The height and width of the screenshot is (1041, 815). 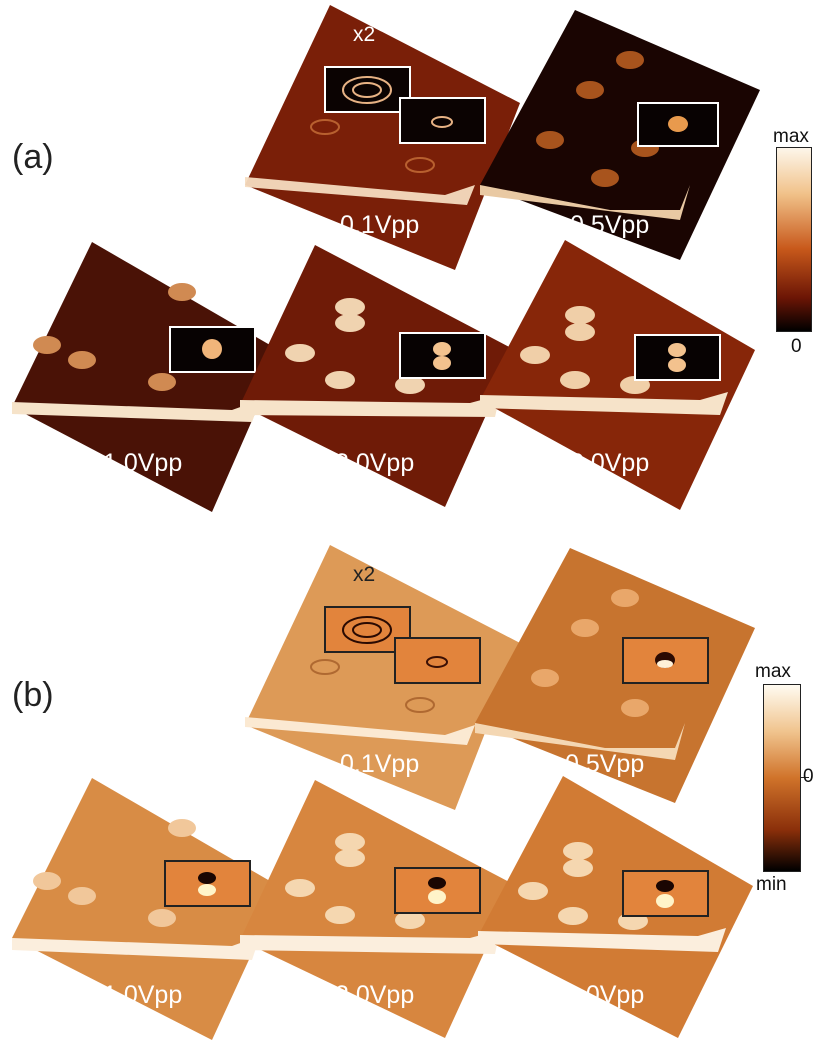 What do you see at coordinates (794, 239) in the screenshot?
I see `colorbar-a-gradient` at bounding box center [794, 239].